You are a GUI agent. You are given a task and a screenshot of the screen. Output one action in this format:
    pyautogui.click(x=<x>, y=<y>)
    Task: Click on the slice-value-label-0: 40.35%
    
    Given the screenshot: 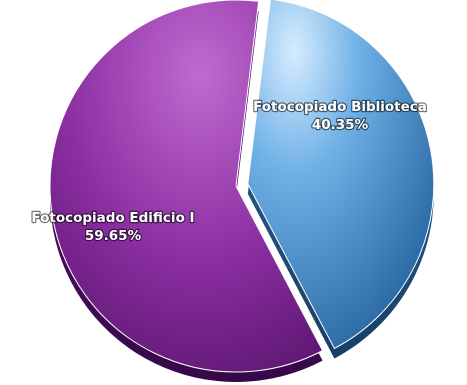 What is the action you would take?
    pyautogui.click(x=340, y=125)
    